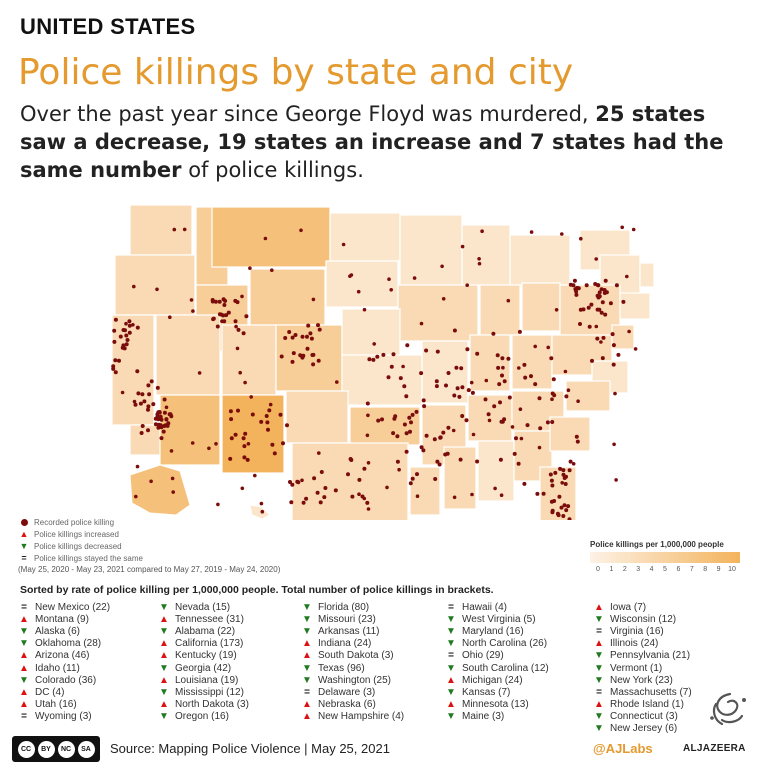 The width and height of the screenshot is (770, 770). I want to click on state-entry-label: Washington (25), so click(354, 680).